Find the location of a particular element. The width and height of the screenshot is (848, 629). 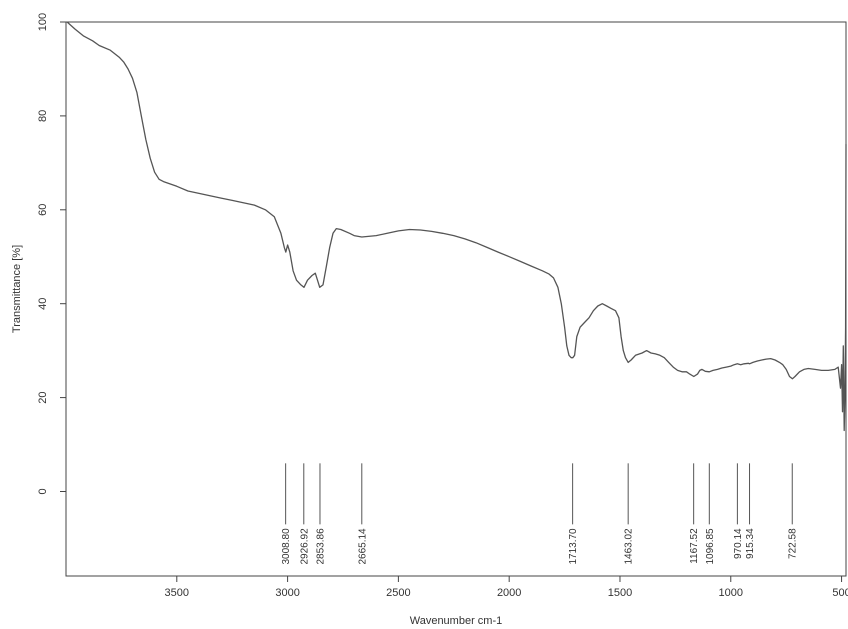

y-axis: 0 20 40 60 80 100 is located at coordinates (51, 254).